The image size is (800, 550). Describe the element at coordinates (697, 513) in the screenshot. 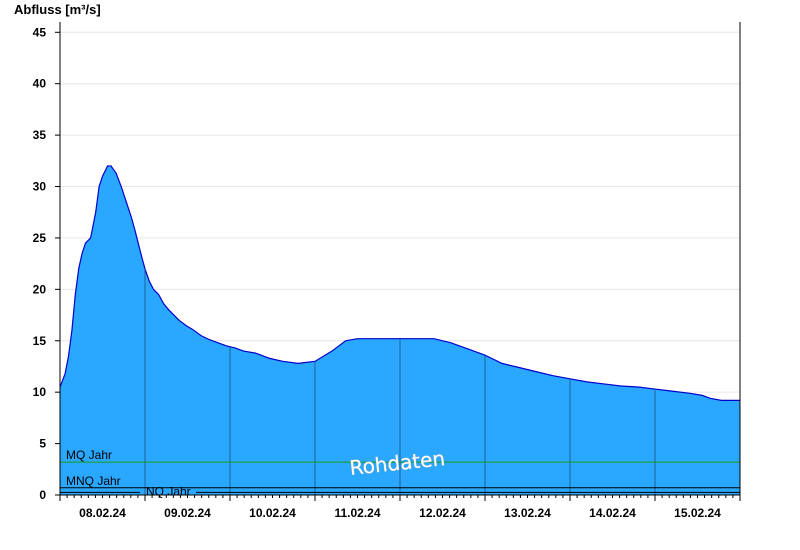

I see `x-tick-label-7: 15.02.24` at that location.